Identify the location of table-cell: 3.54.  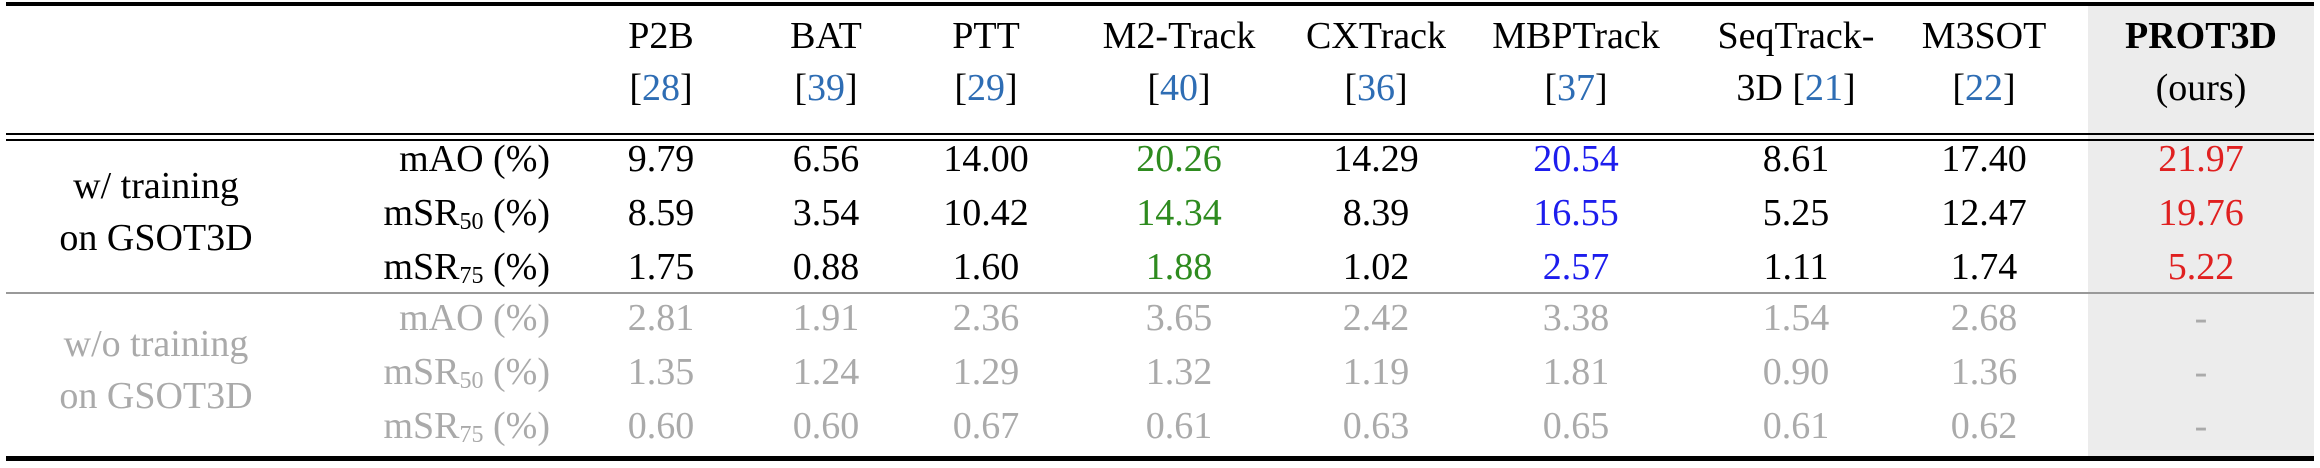
(826, 213).